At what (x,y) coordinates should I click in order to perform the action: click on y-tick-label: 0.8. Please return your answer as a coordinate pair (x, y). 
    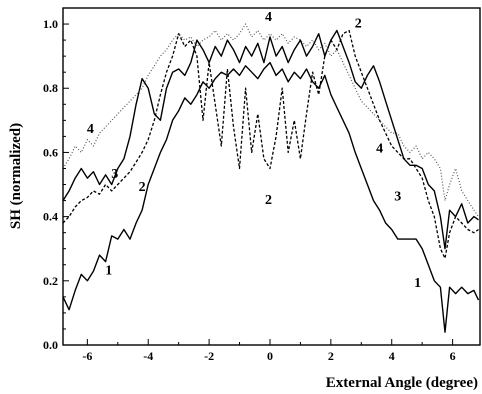
    Looking at the image, I should click on (50, 88).